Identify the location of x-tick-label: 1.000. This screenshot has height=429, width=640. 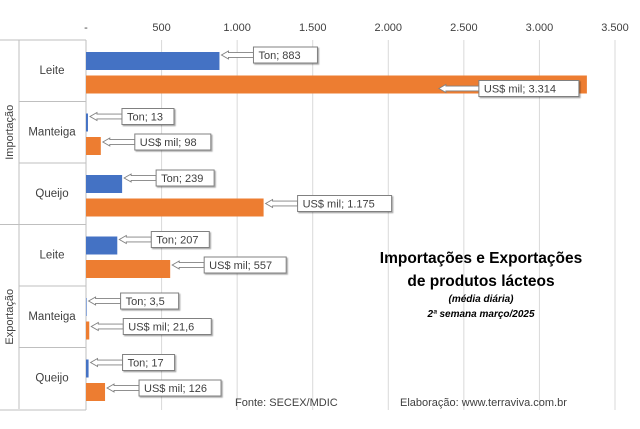
(237, 28).